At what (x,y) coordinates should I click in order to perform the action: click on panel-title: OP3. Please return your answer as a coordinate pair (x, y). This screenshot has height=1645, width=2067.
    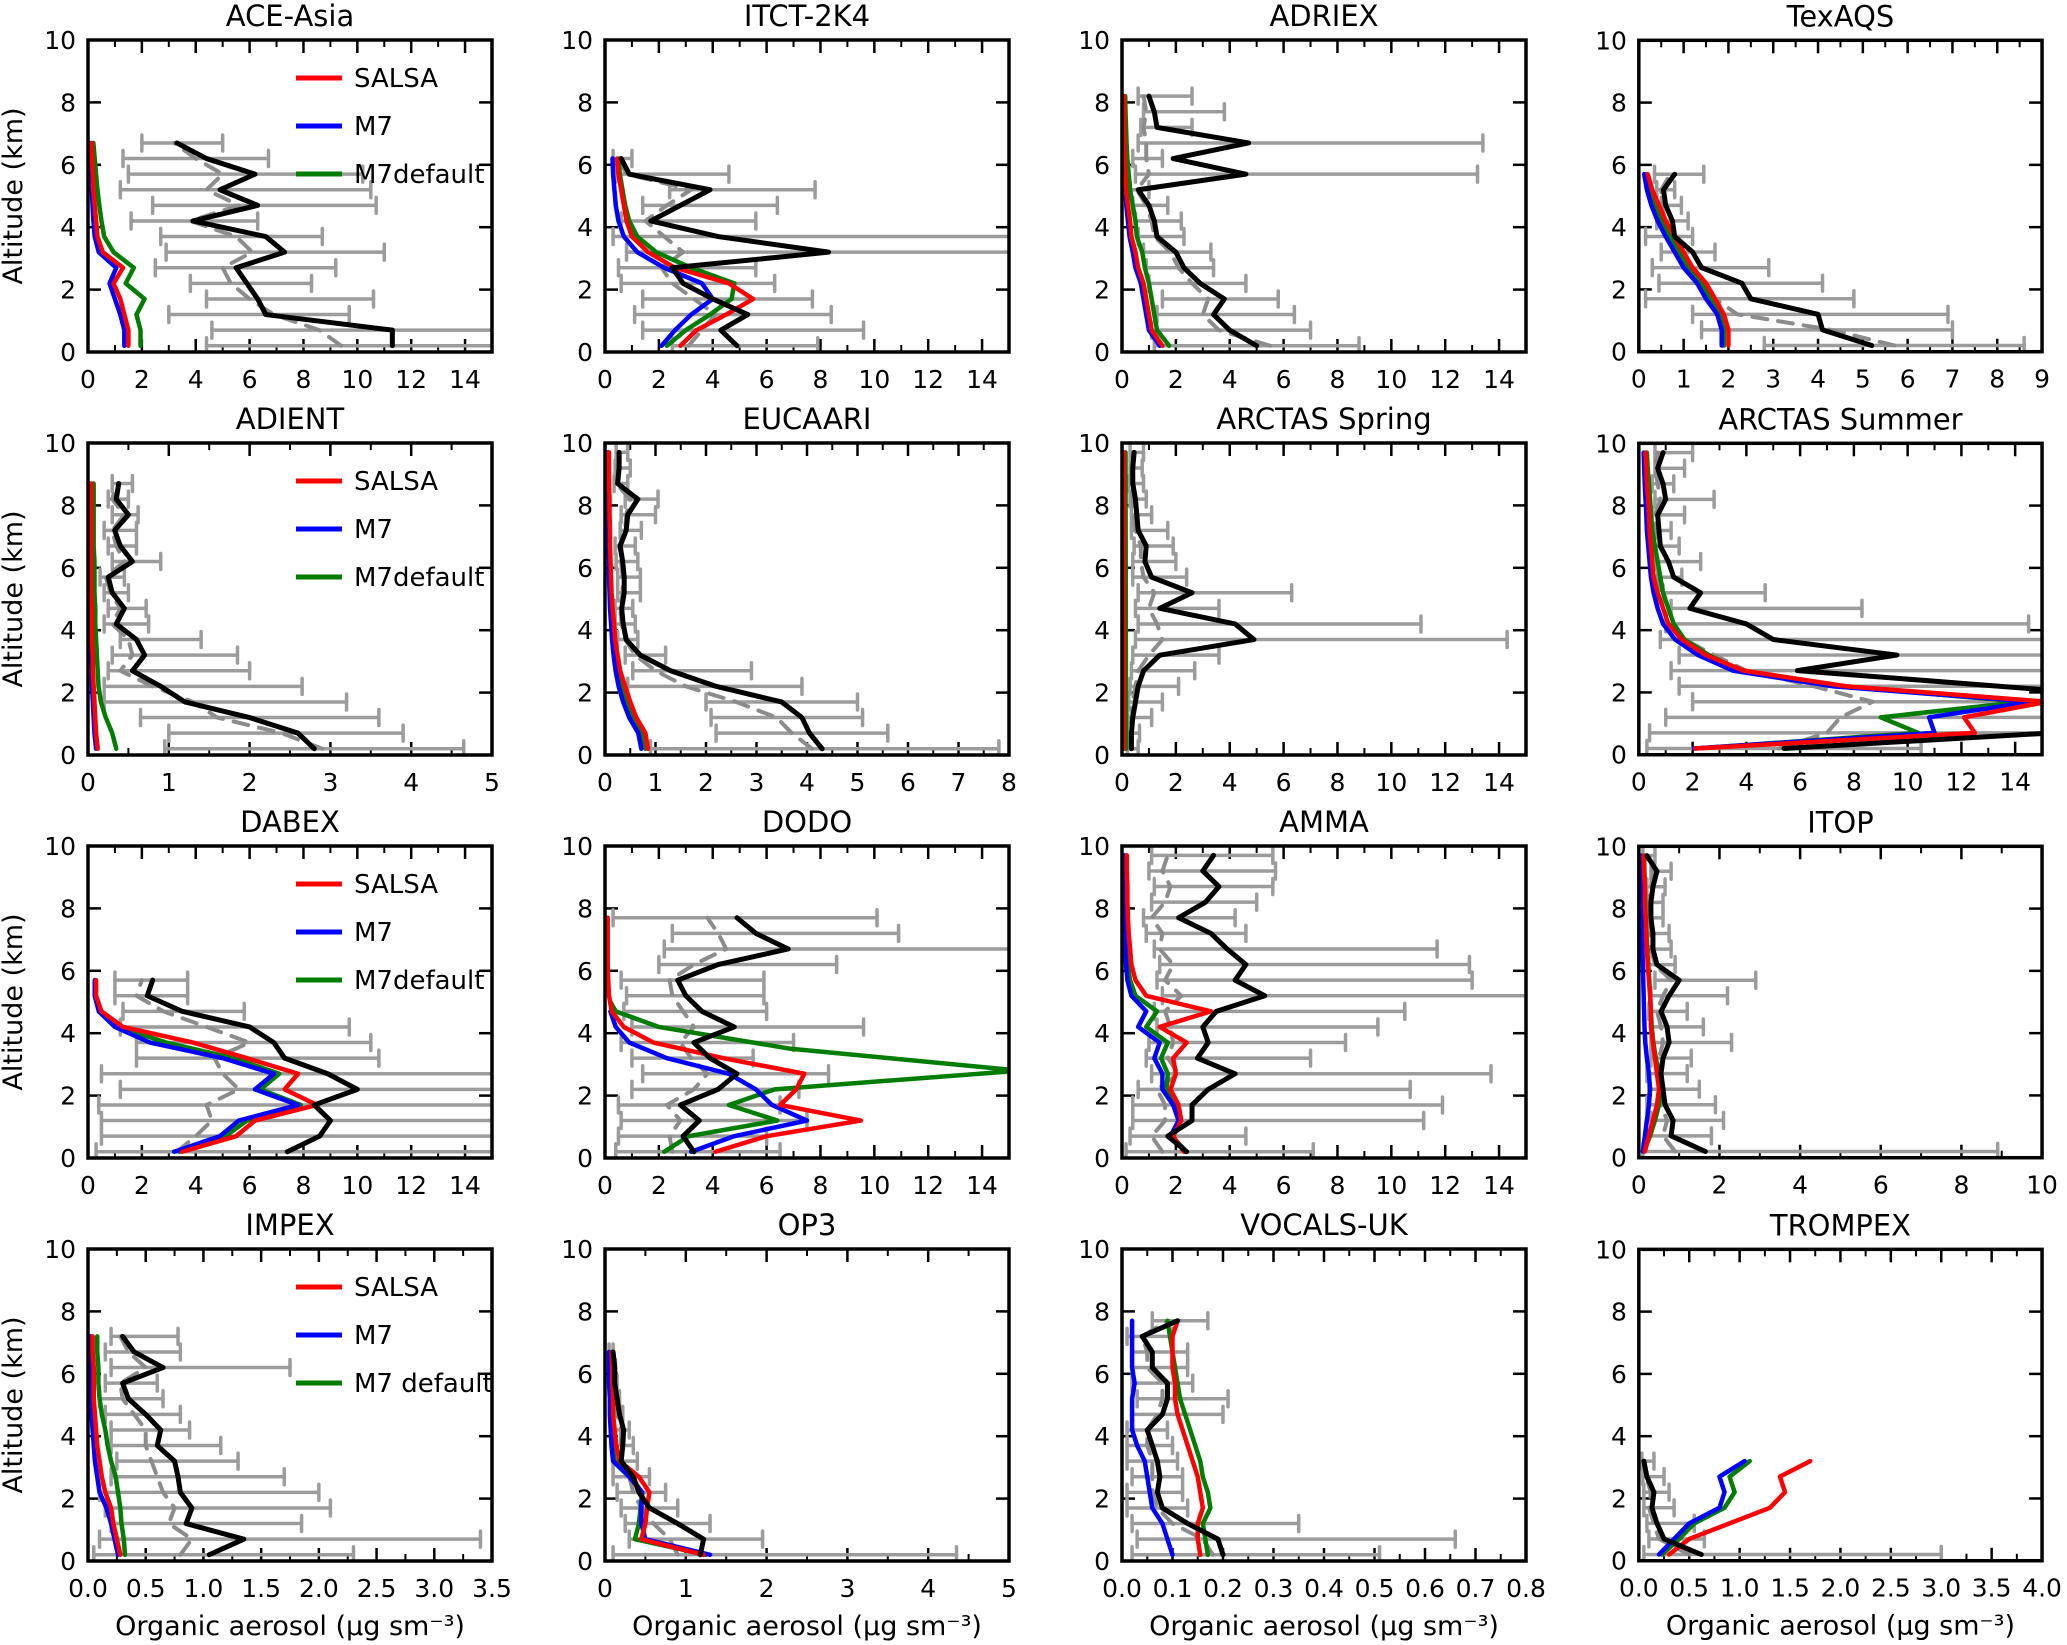
    Looking at the image, I should click on (807, 1225).